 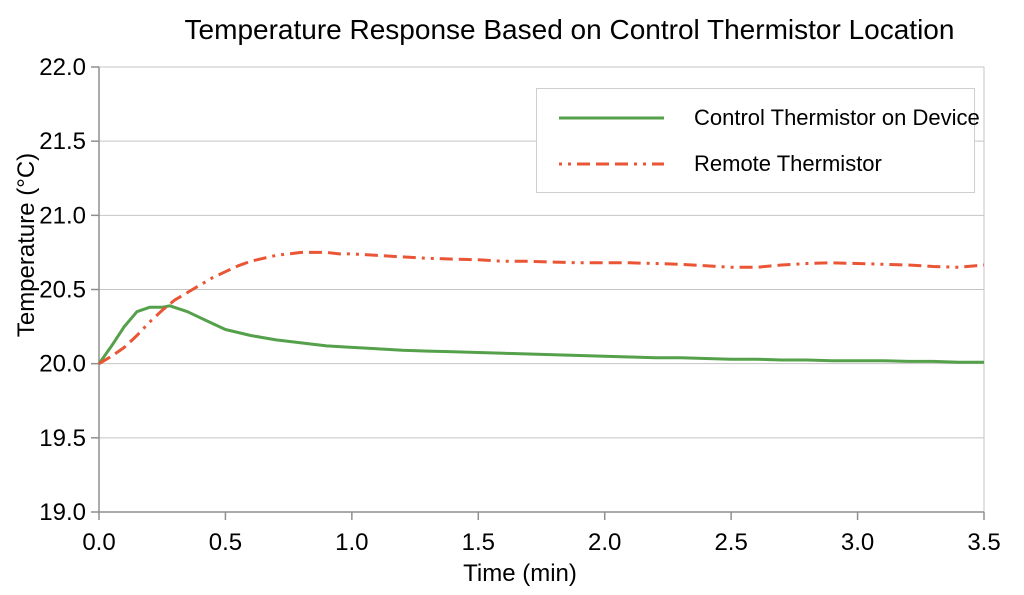 What do you see at coordinates (62, 364) in the screenshot?
I see `y-tick-label-20: 20.0` at bounding box center [62, 364].